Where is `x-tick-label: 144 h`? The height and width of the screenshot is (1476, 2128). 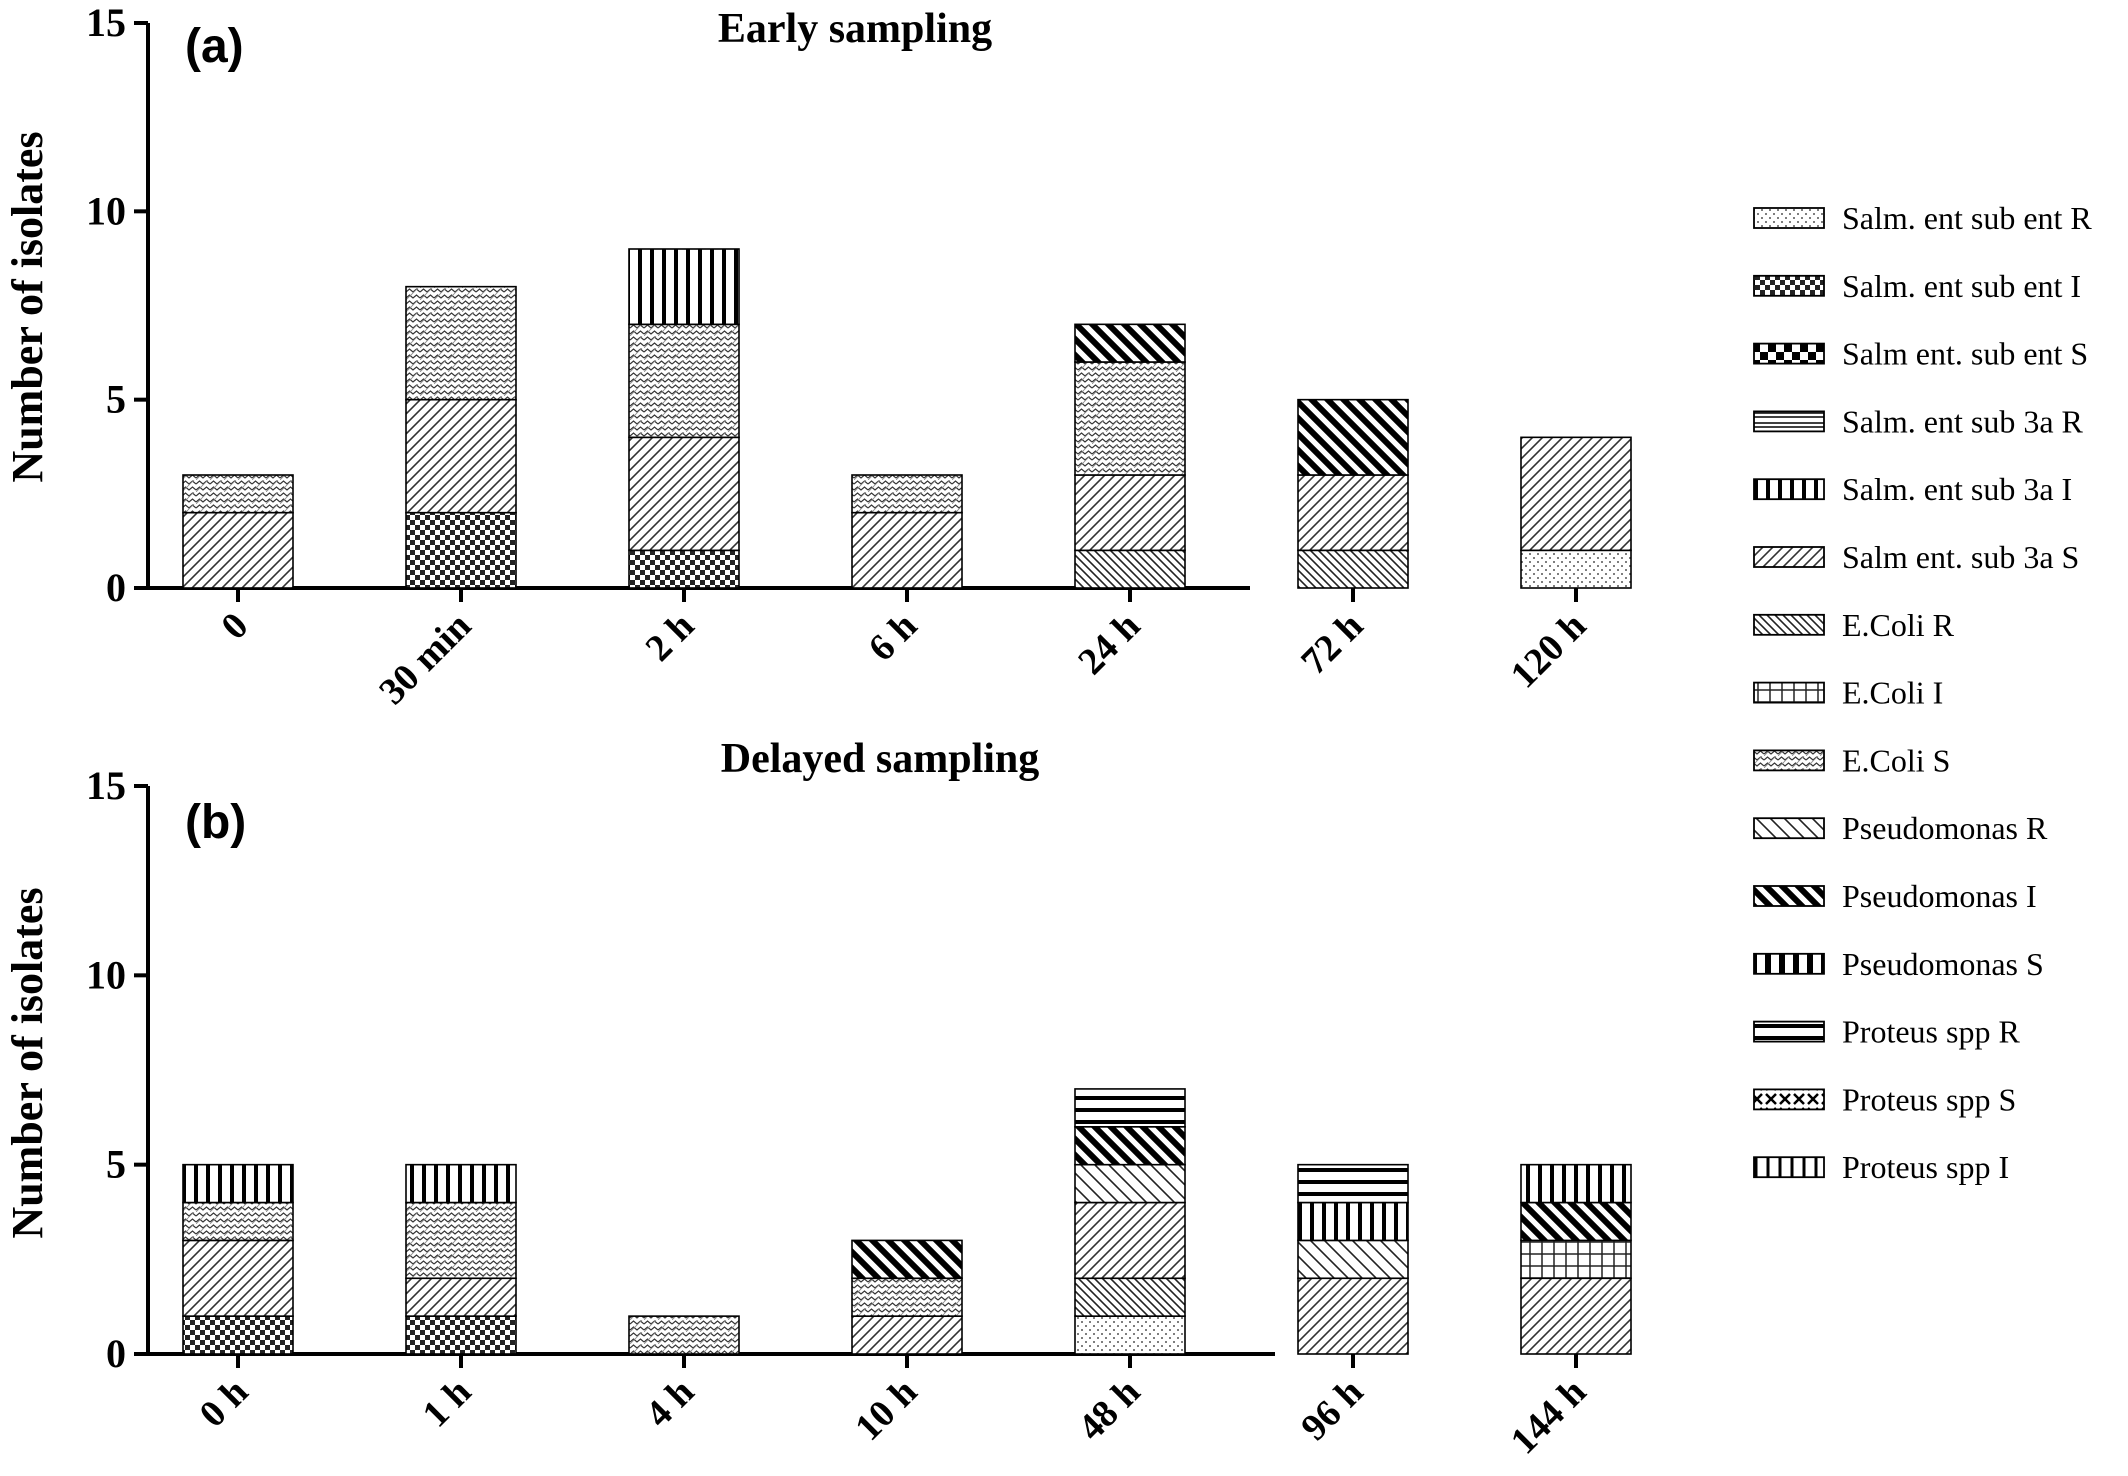
x-tick-label: 144 h is located at coordinates (1549, 1417).